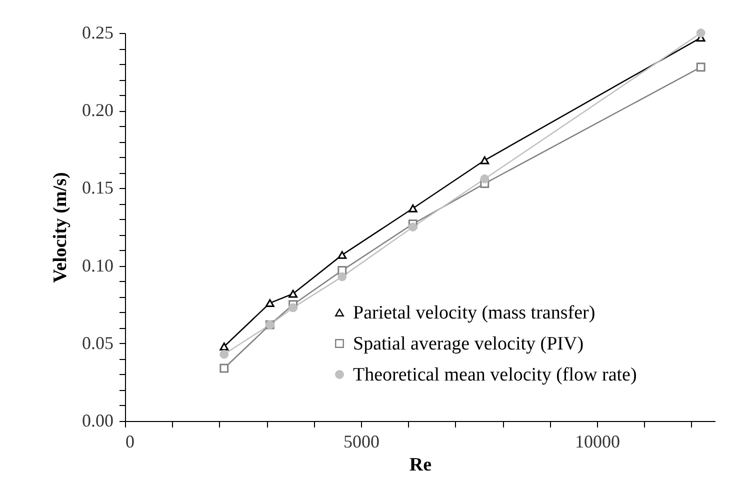 This screenshot has height=490, width=749. I want to click on legend-label: Theoretical mean velocity (flow rate), so click(495, 375).